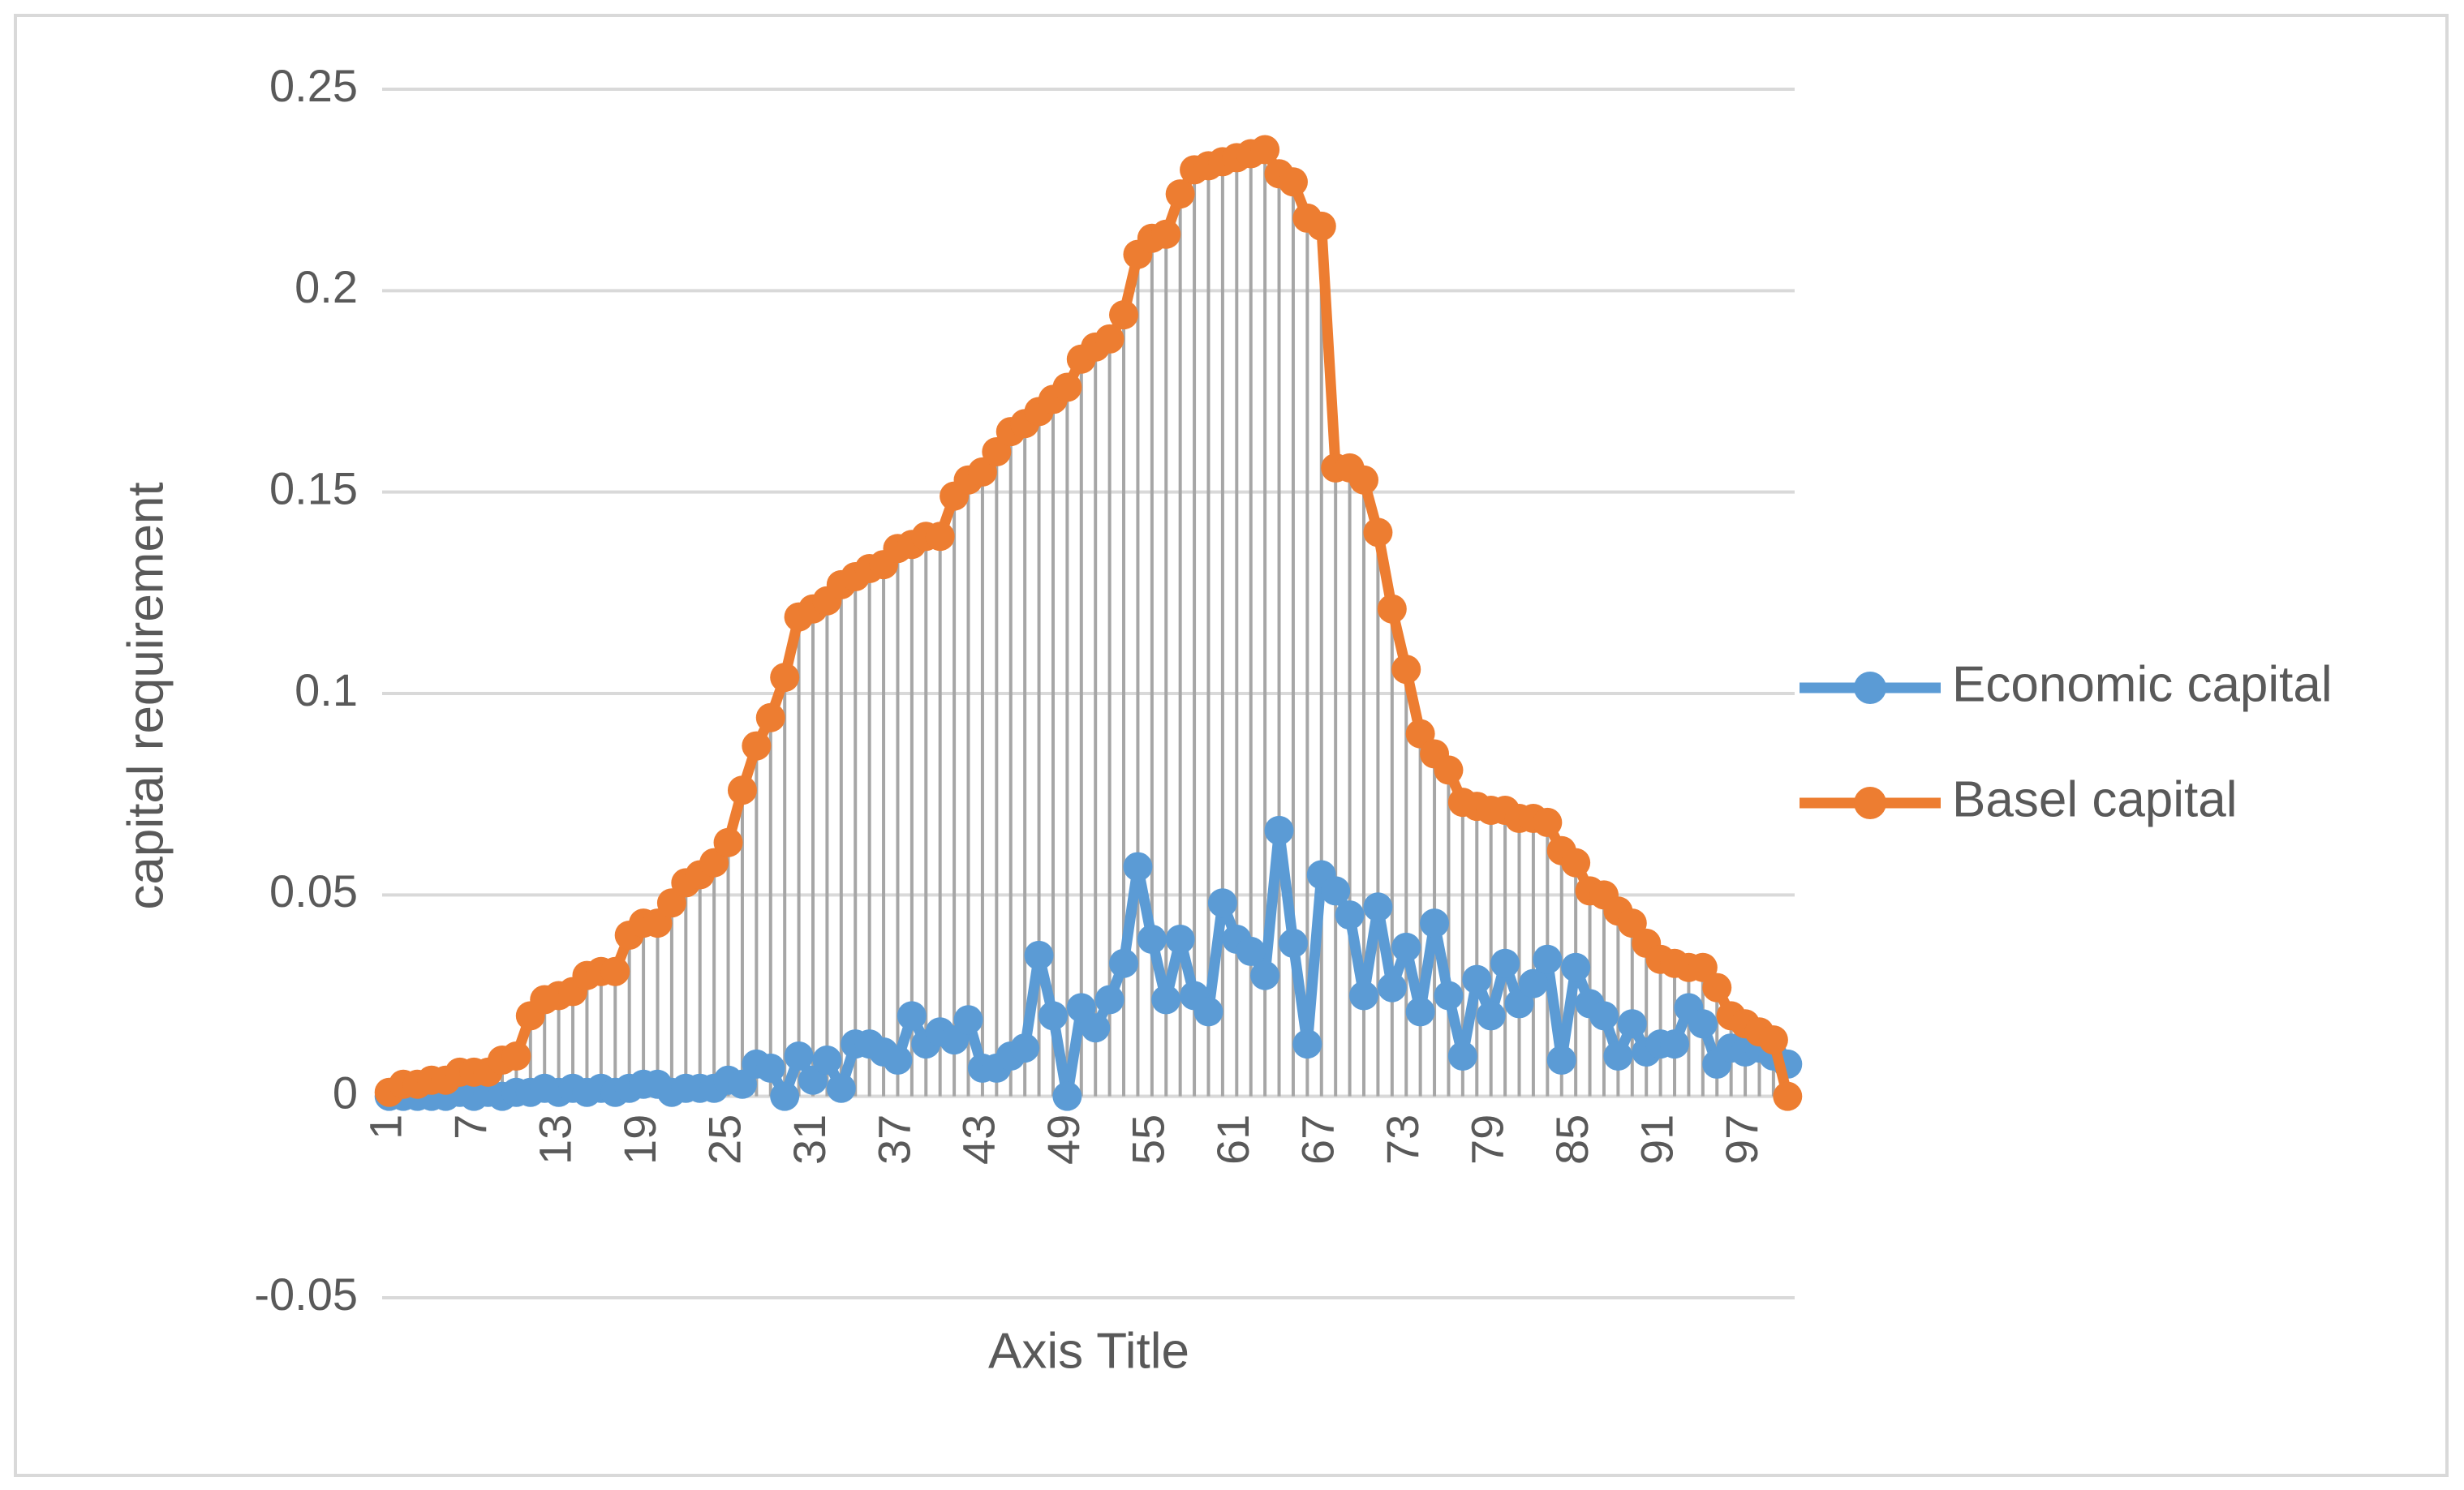 This screenshot has height=1490, width=2464. What do you see at coordinates (313, 85) in the screenshot?
I see `y-tick-label: 0.25` at bounding box center [313, 85].